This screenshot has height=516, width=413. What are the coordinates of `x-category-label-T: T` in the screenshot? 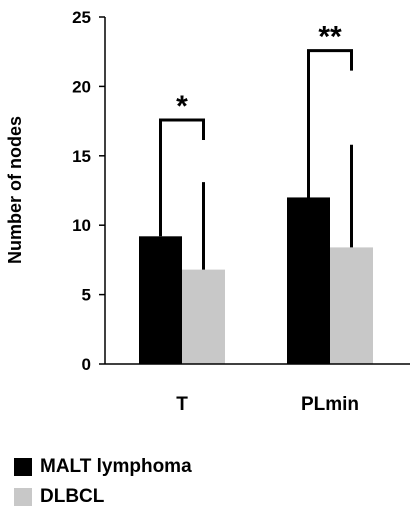 It's located at (182, 404).